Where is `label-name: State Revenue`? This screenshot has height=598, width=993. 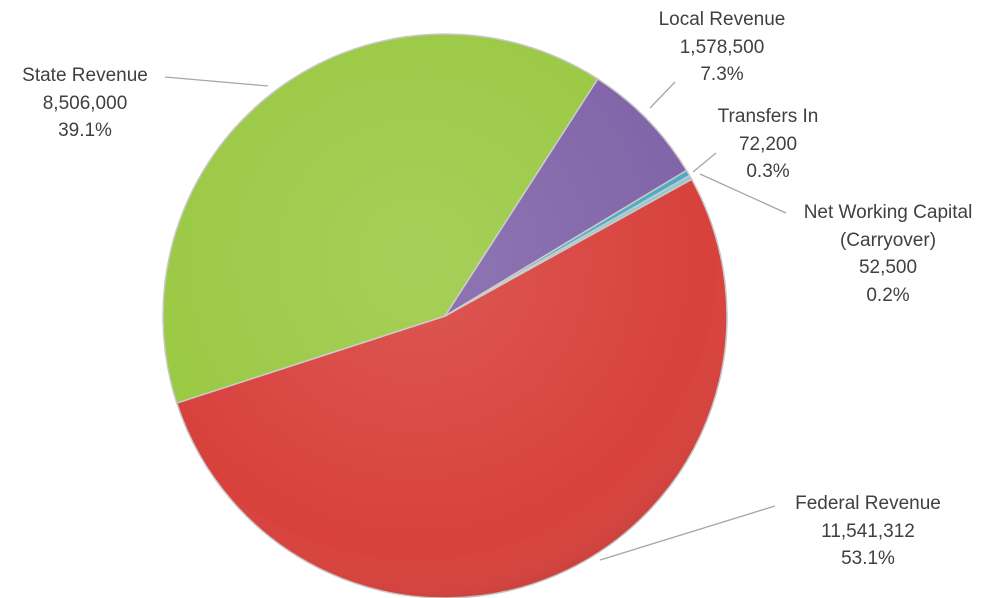
label-name: State Revenue is located at coordinates (85, 75).